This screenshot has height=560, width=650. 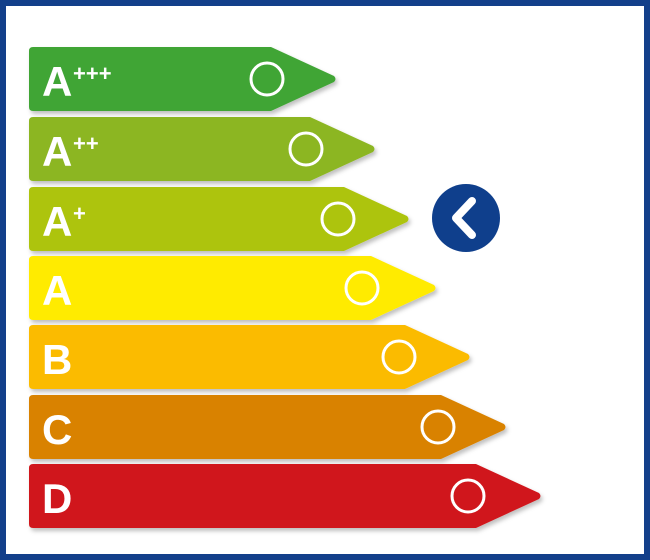 I want to click on energy-class-d: D, so click(x=285, y=496).